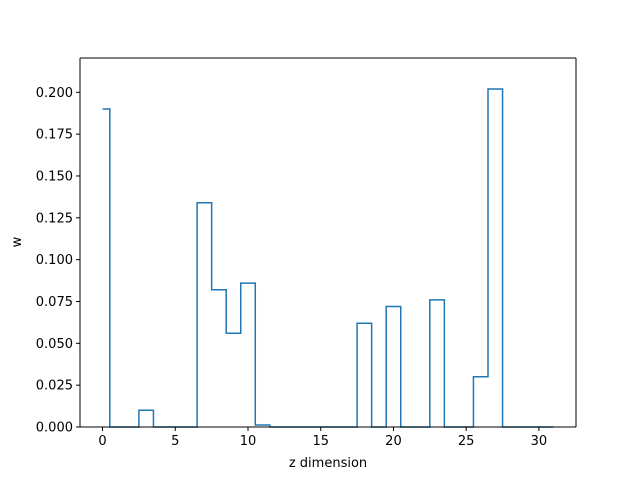 Image resolution: width=640 pixels, height=480 pixels. I want to click on y-tick-label: 0.125, so click(54, 218).